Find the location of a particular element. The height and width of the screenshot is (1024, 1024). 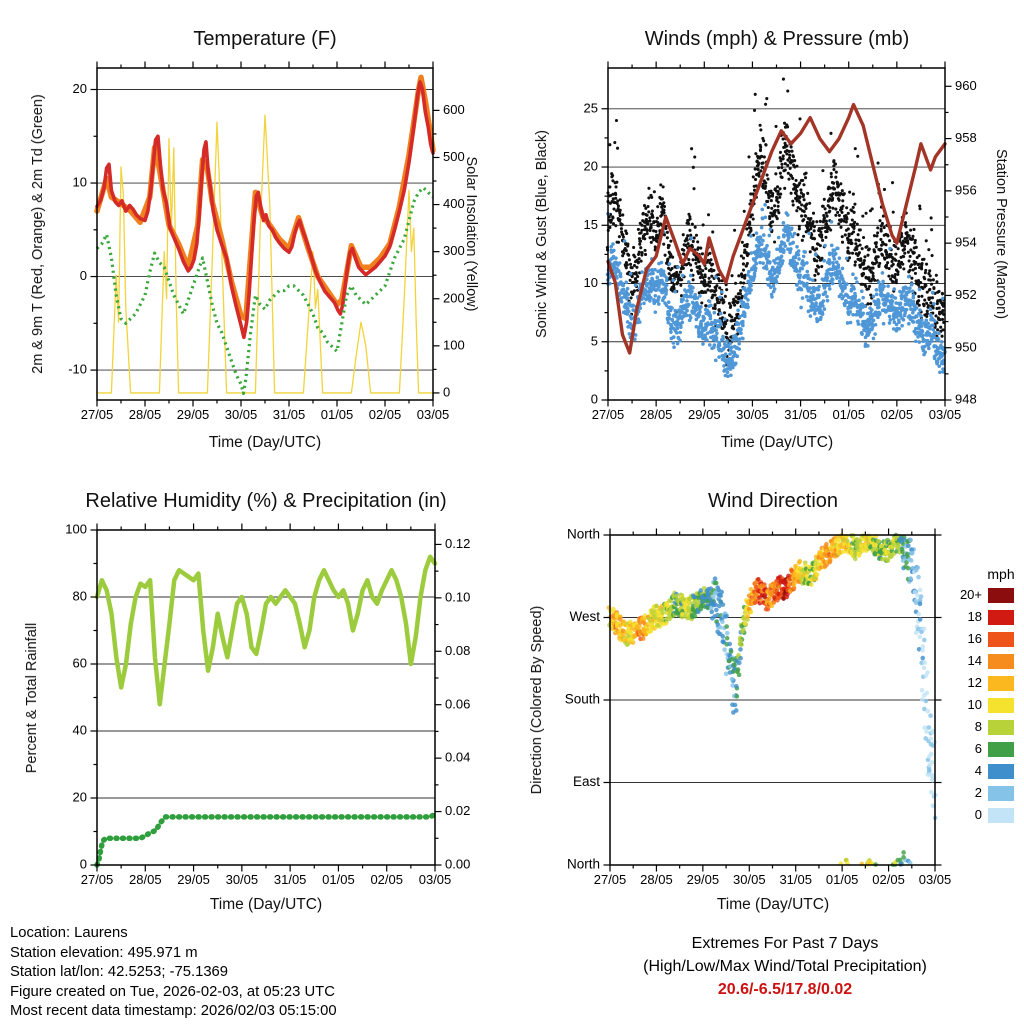

station-latlon: Station lat/lon: 42.5253; -75.1369 is located at coordinates (119, 972).